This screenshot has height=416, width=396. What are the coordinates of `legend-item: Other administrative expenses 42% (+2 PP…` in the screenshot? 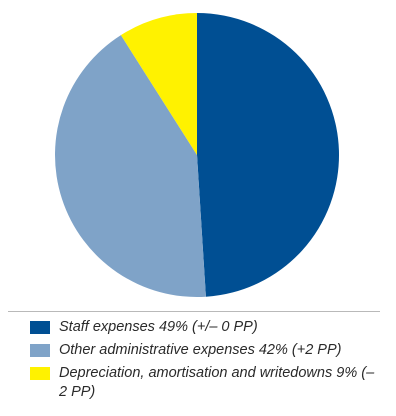 It's located at (211, 350).